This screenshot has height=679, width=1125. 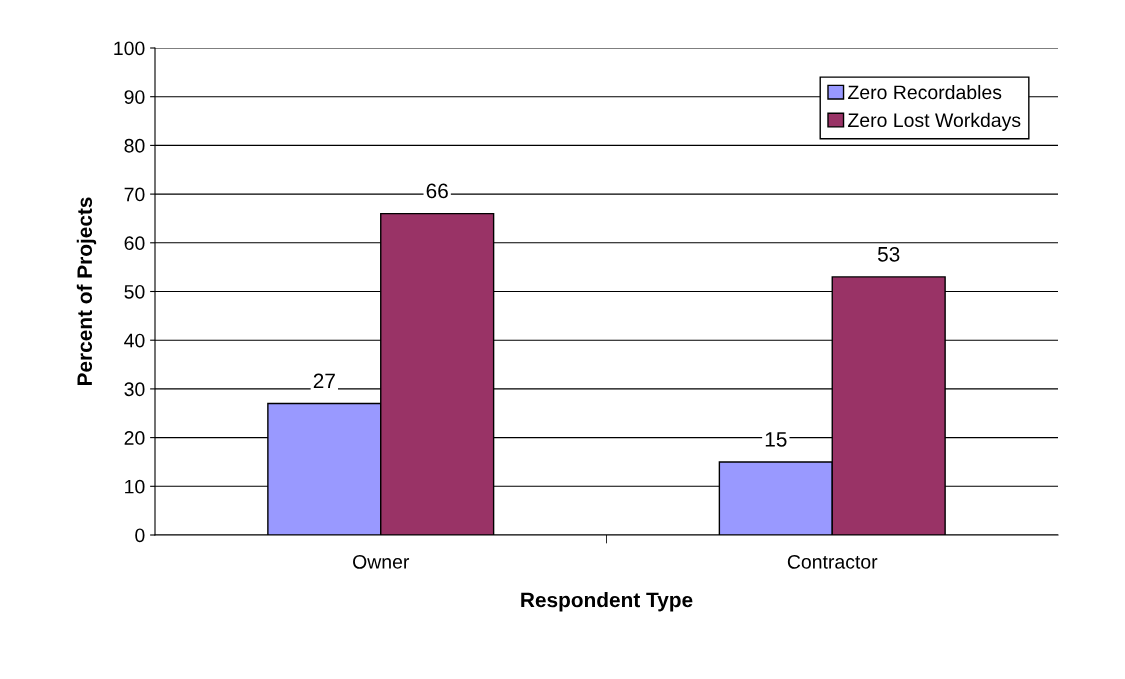 What do you see at coordinates (437, 191) in the screenshot?
I see `data-label: 66` at bounding box center [437, 191].